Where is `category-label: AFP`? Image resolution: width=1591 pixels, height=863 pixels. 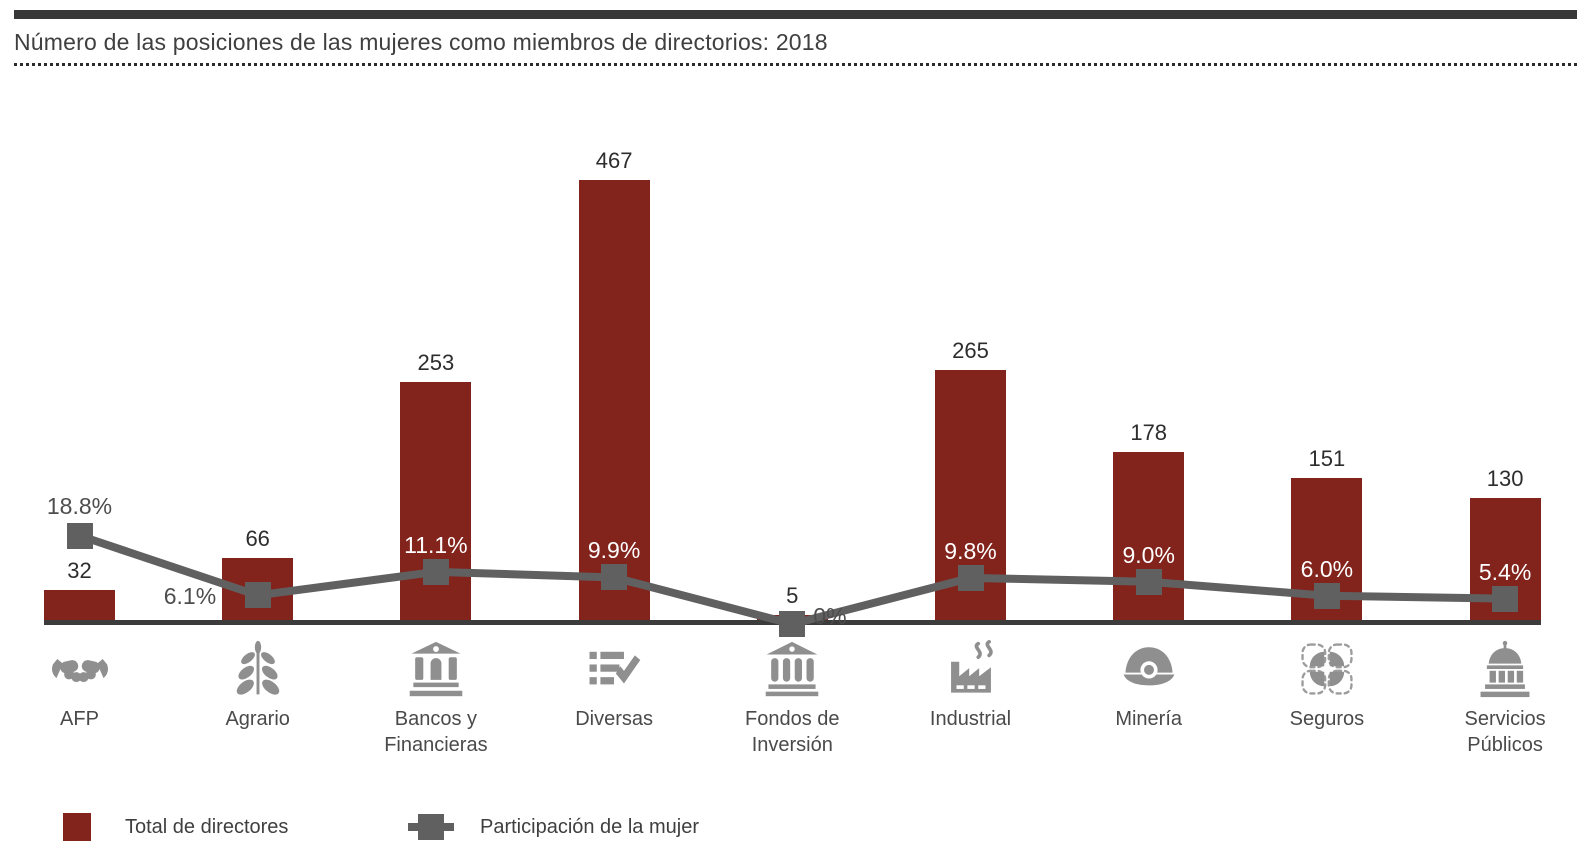
category-label: AFP is located at coordinates (79, 719).